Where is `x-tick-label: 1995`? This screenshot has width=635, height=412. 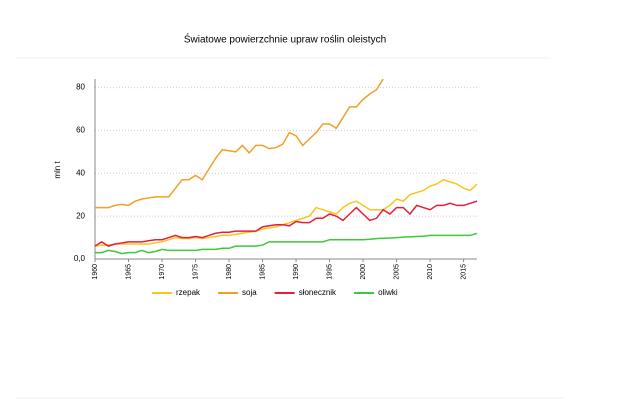 x-tick-label: 1995 is located at coordinates (329, 272).